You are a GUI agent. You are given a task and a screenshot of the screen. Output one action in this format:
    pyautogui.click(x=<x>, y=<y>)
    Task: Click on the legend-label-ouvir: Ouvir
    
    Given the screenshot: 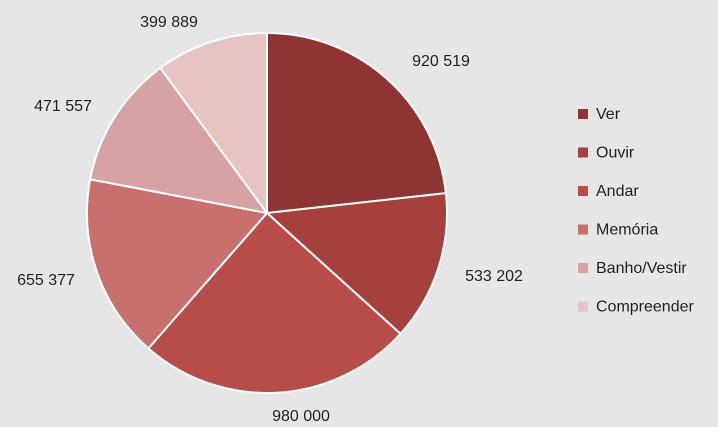 What is the action you would take?
    pyautogui.click(x=615, y=153)
    